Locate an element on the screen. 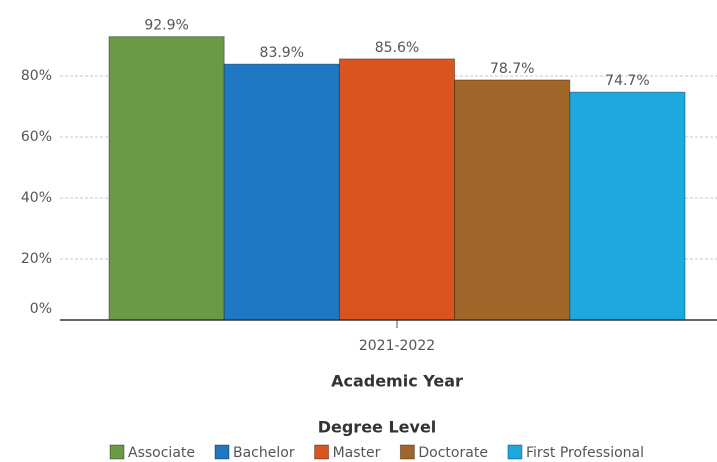 This screenshot has width=717, height=462. legend-label: First Professional is located at coordinates (585, 453).